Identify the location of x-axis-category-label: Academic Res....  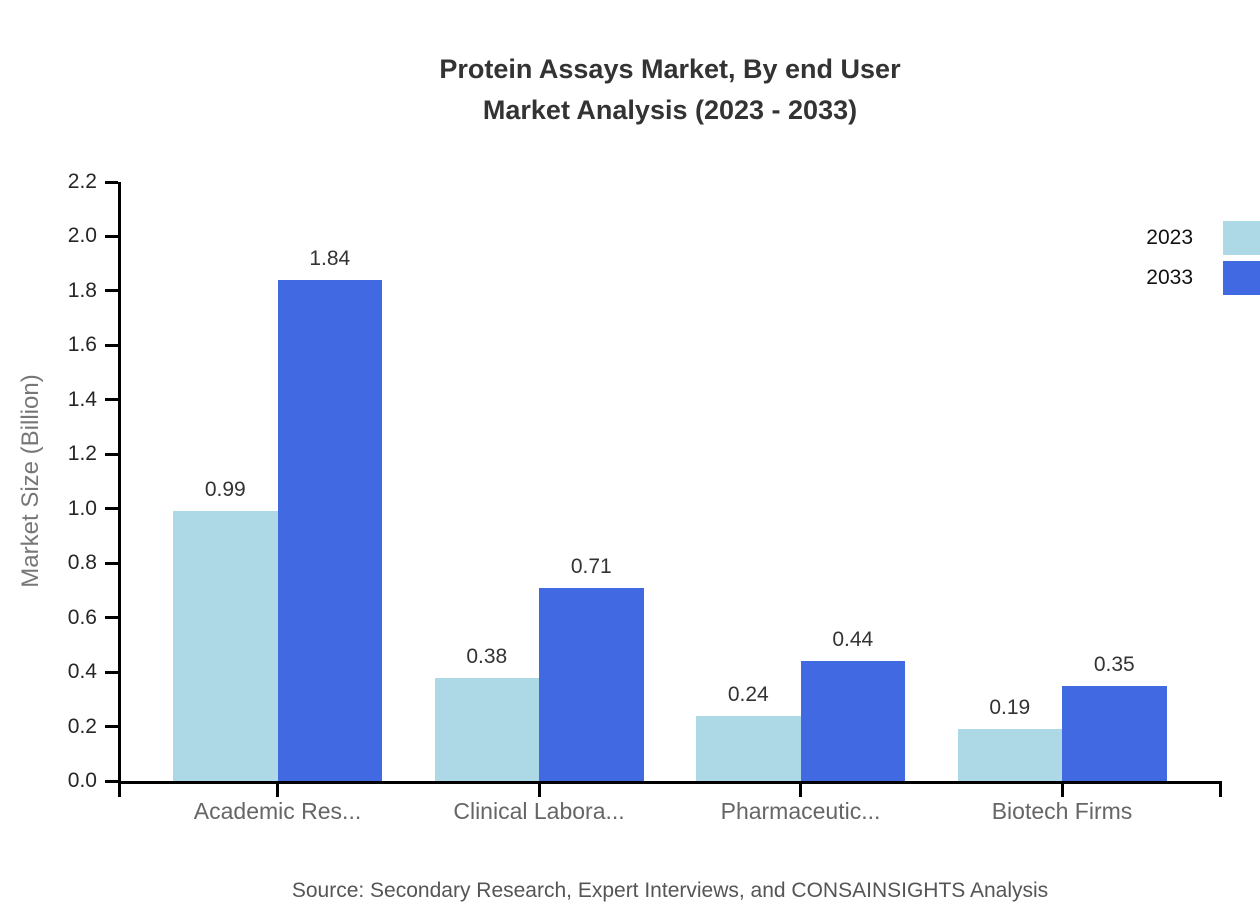
(277, 811).